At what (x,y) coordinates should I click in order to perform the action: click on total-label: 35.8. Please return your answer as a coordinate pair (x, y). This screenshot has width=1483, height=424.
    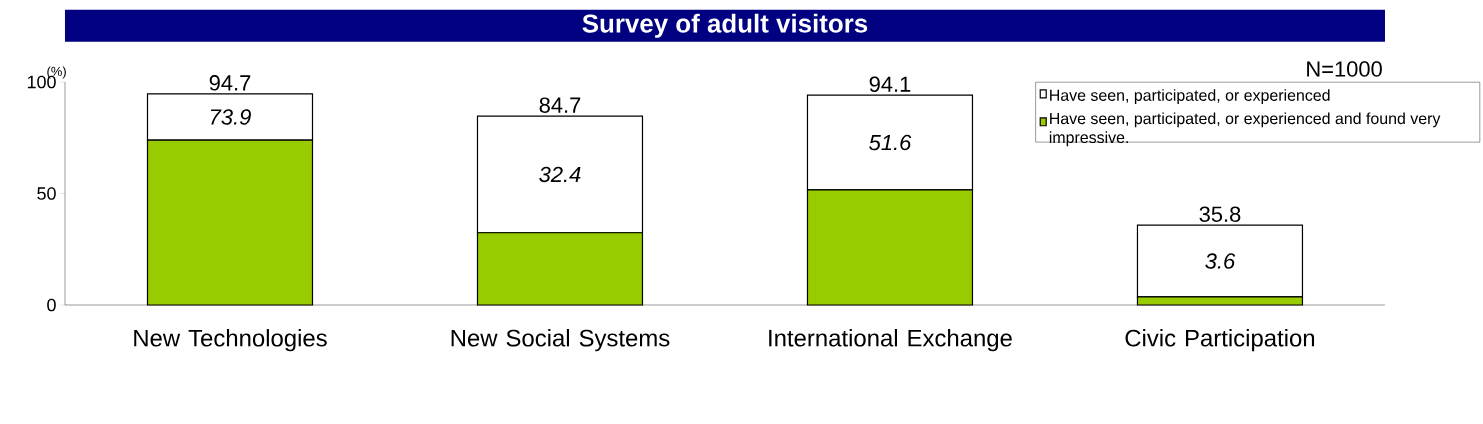
    Looking at the image, I should click on (1220, 214).